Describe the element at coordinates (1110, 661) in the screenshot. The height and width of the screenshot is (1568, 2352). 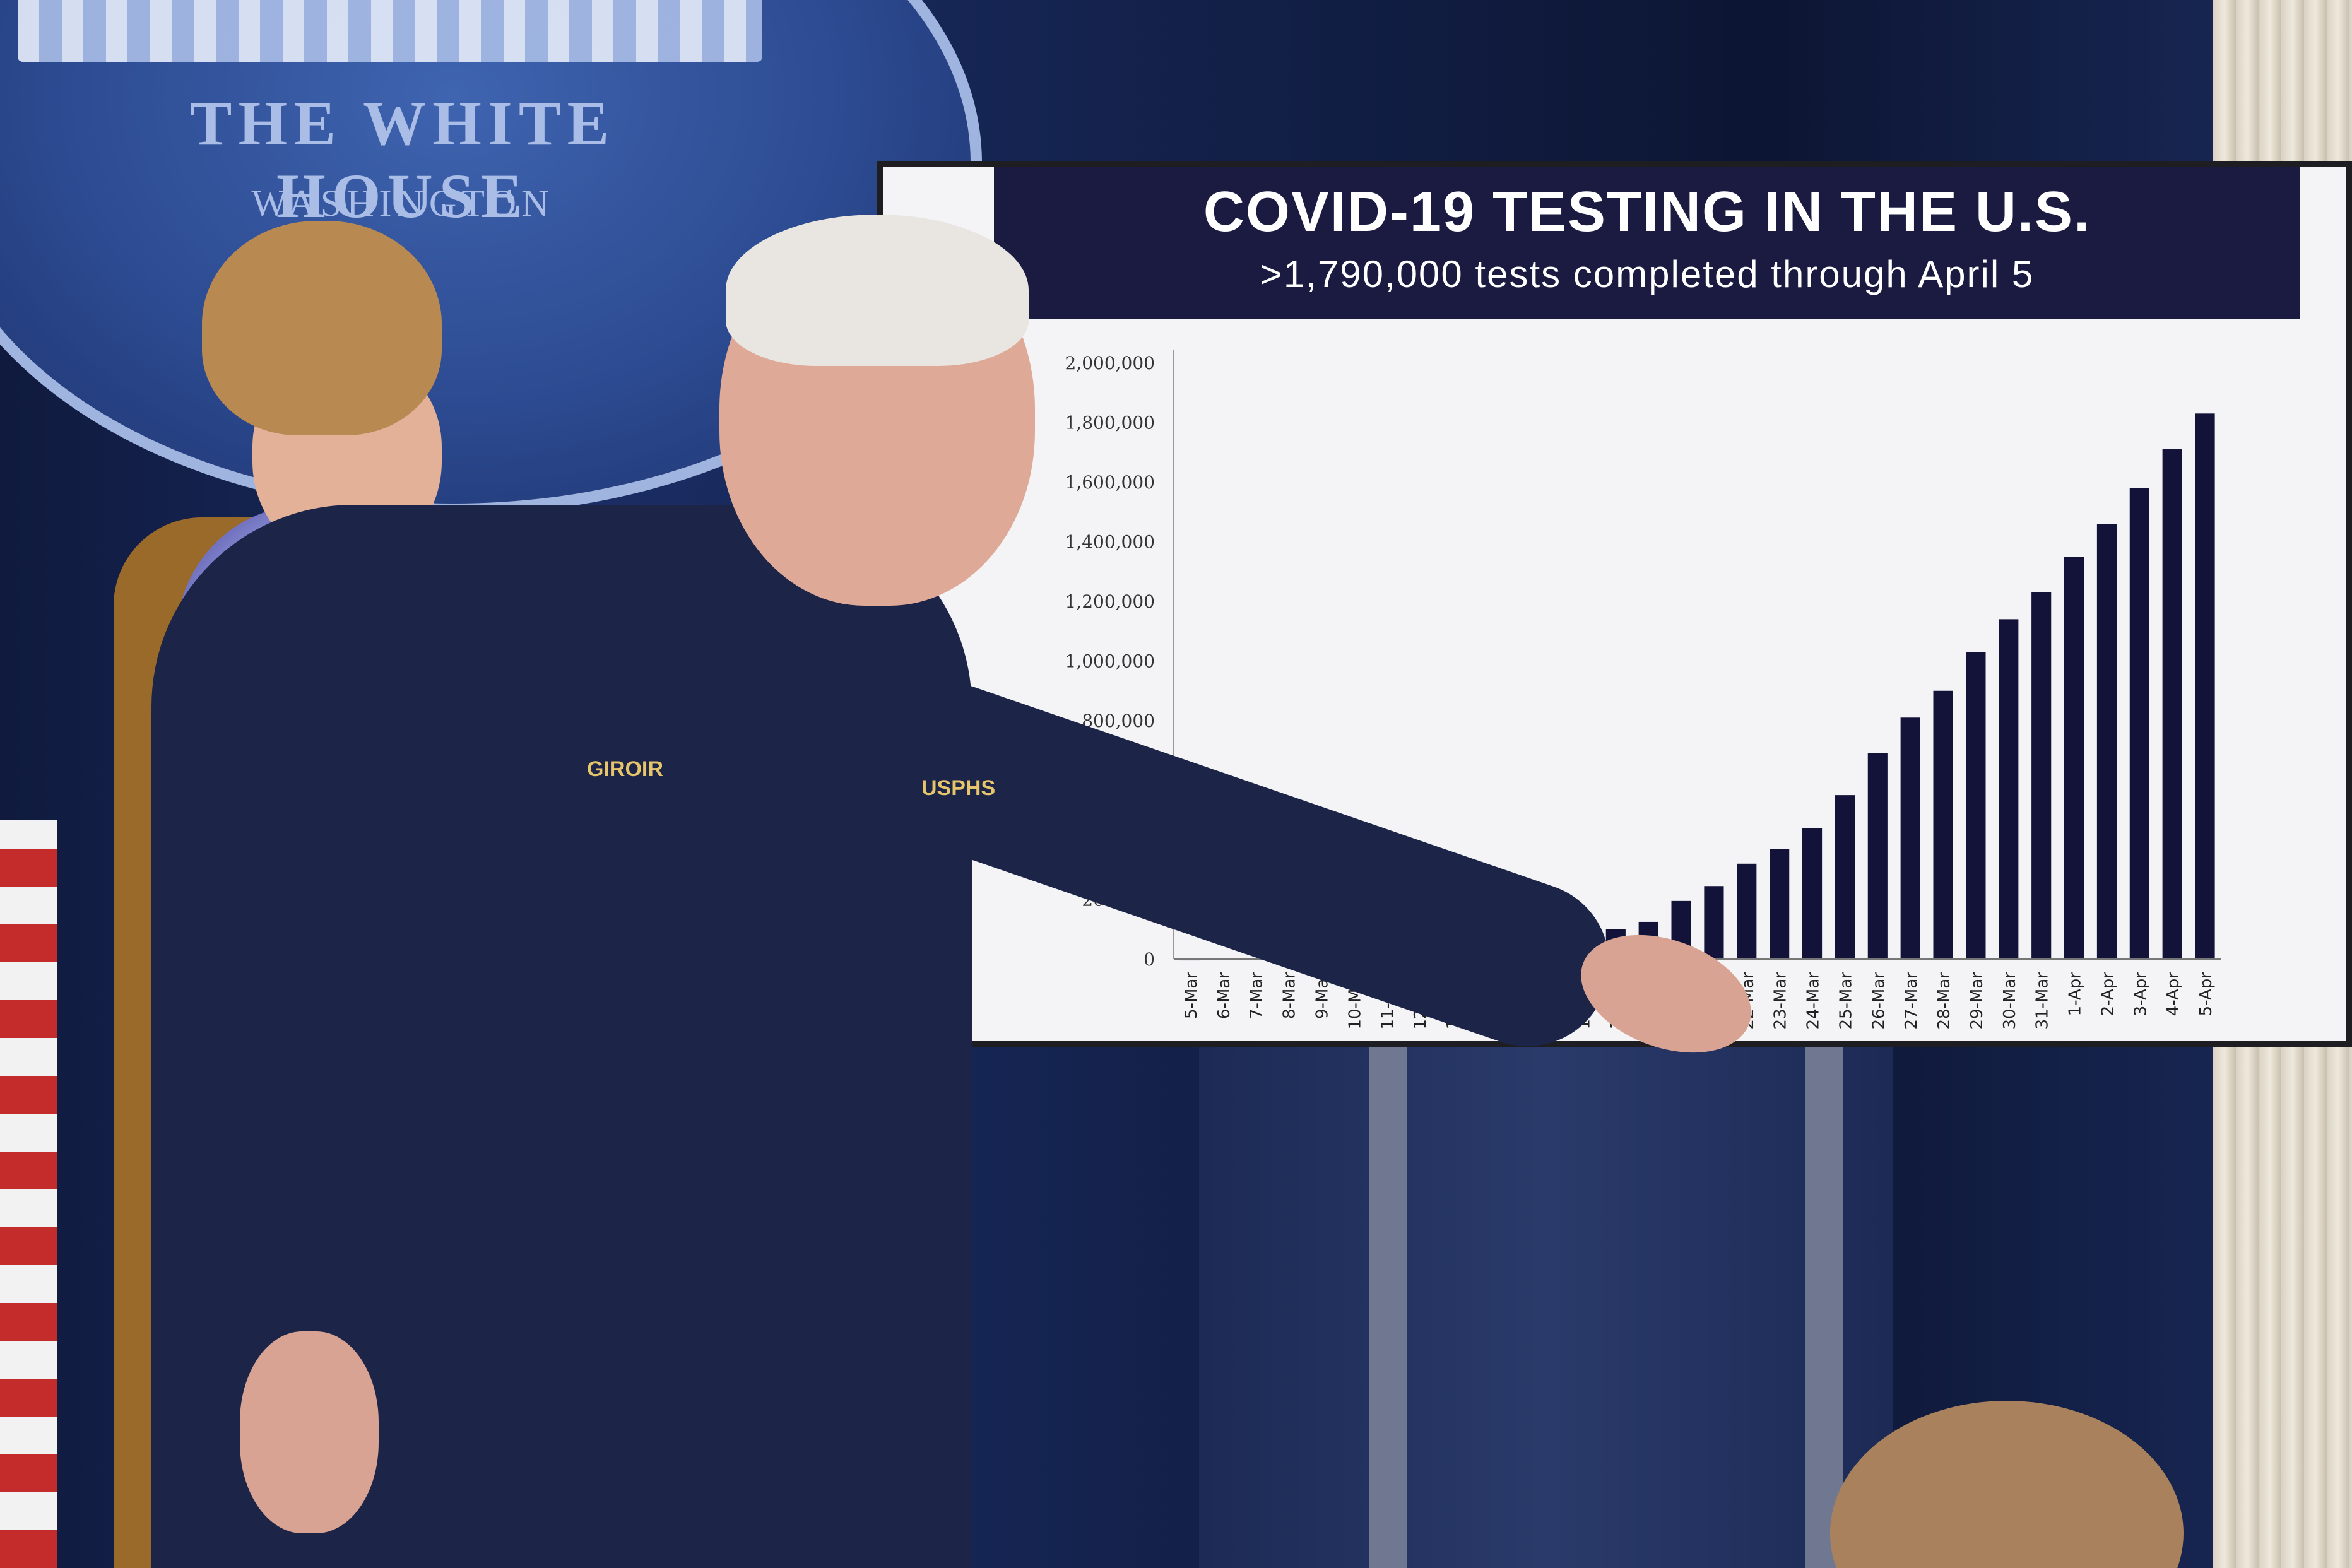
I see `y-tick-label: 1,000,000` at that location.